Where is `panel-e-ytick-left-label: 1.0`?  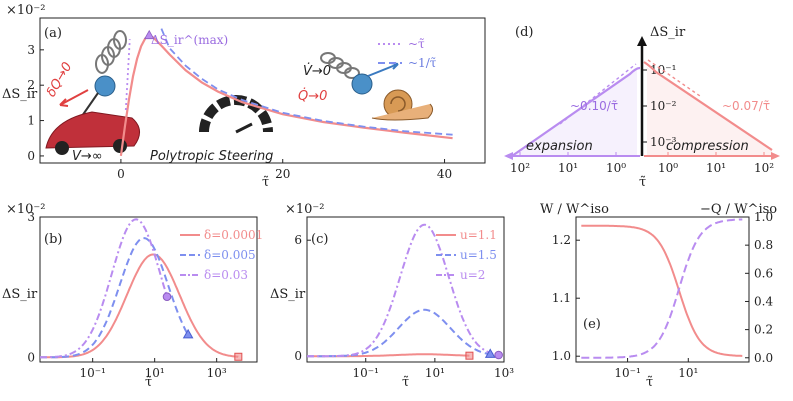
panel-e-ytick-left-label: 1.0 is located at coordinates (561, 356).